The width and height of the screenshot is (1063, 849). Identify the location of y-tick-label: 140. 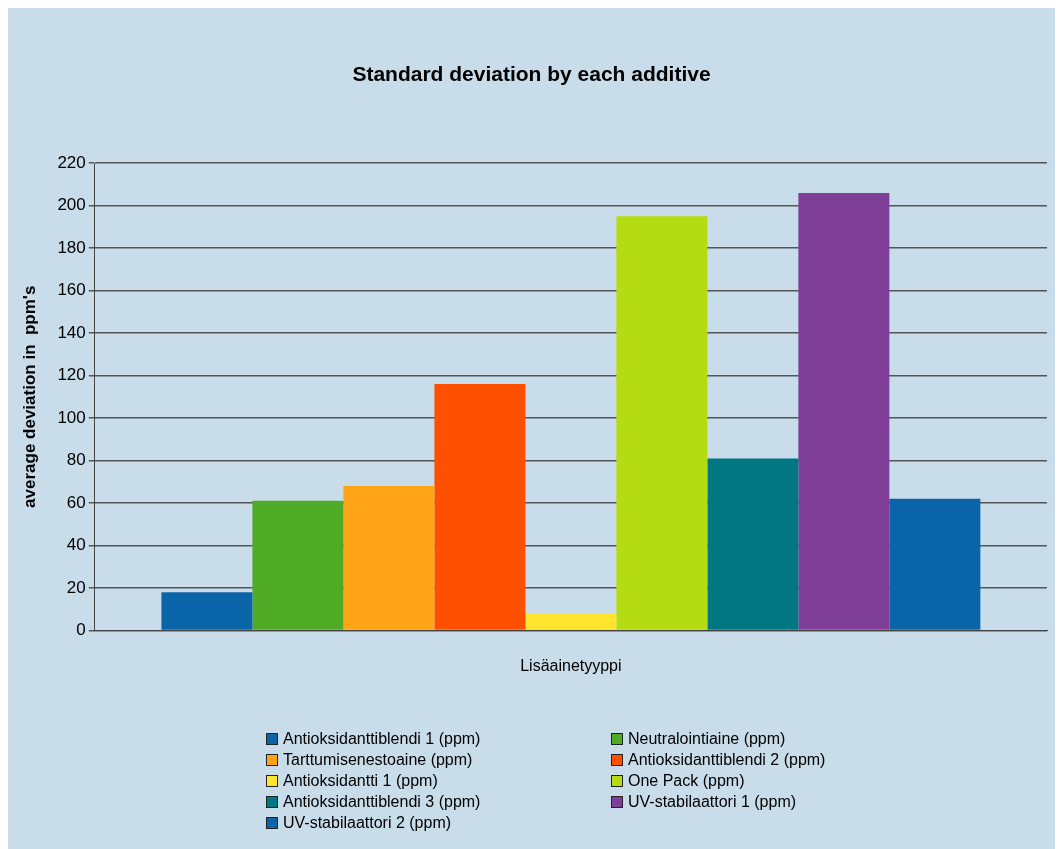
(71, 332).